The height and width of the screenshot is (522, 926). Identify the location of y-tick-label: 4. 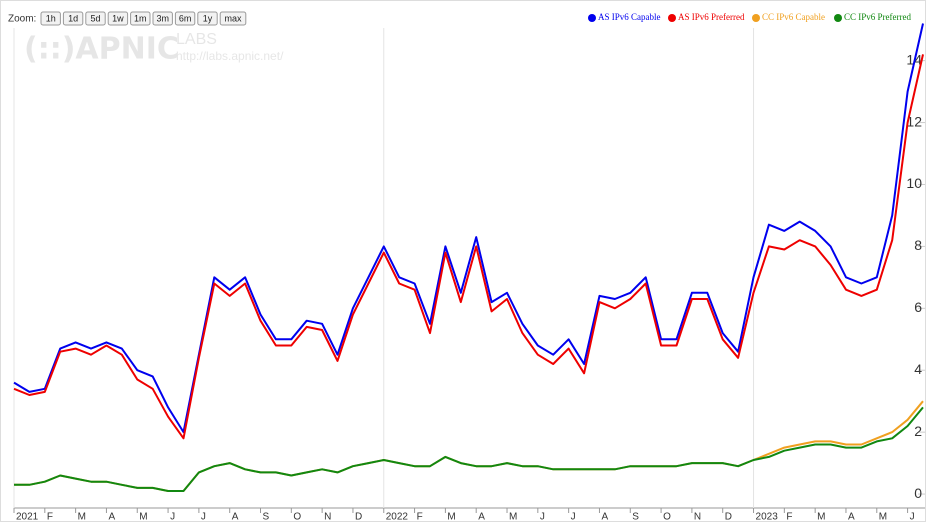
(918, 369).